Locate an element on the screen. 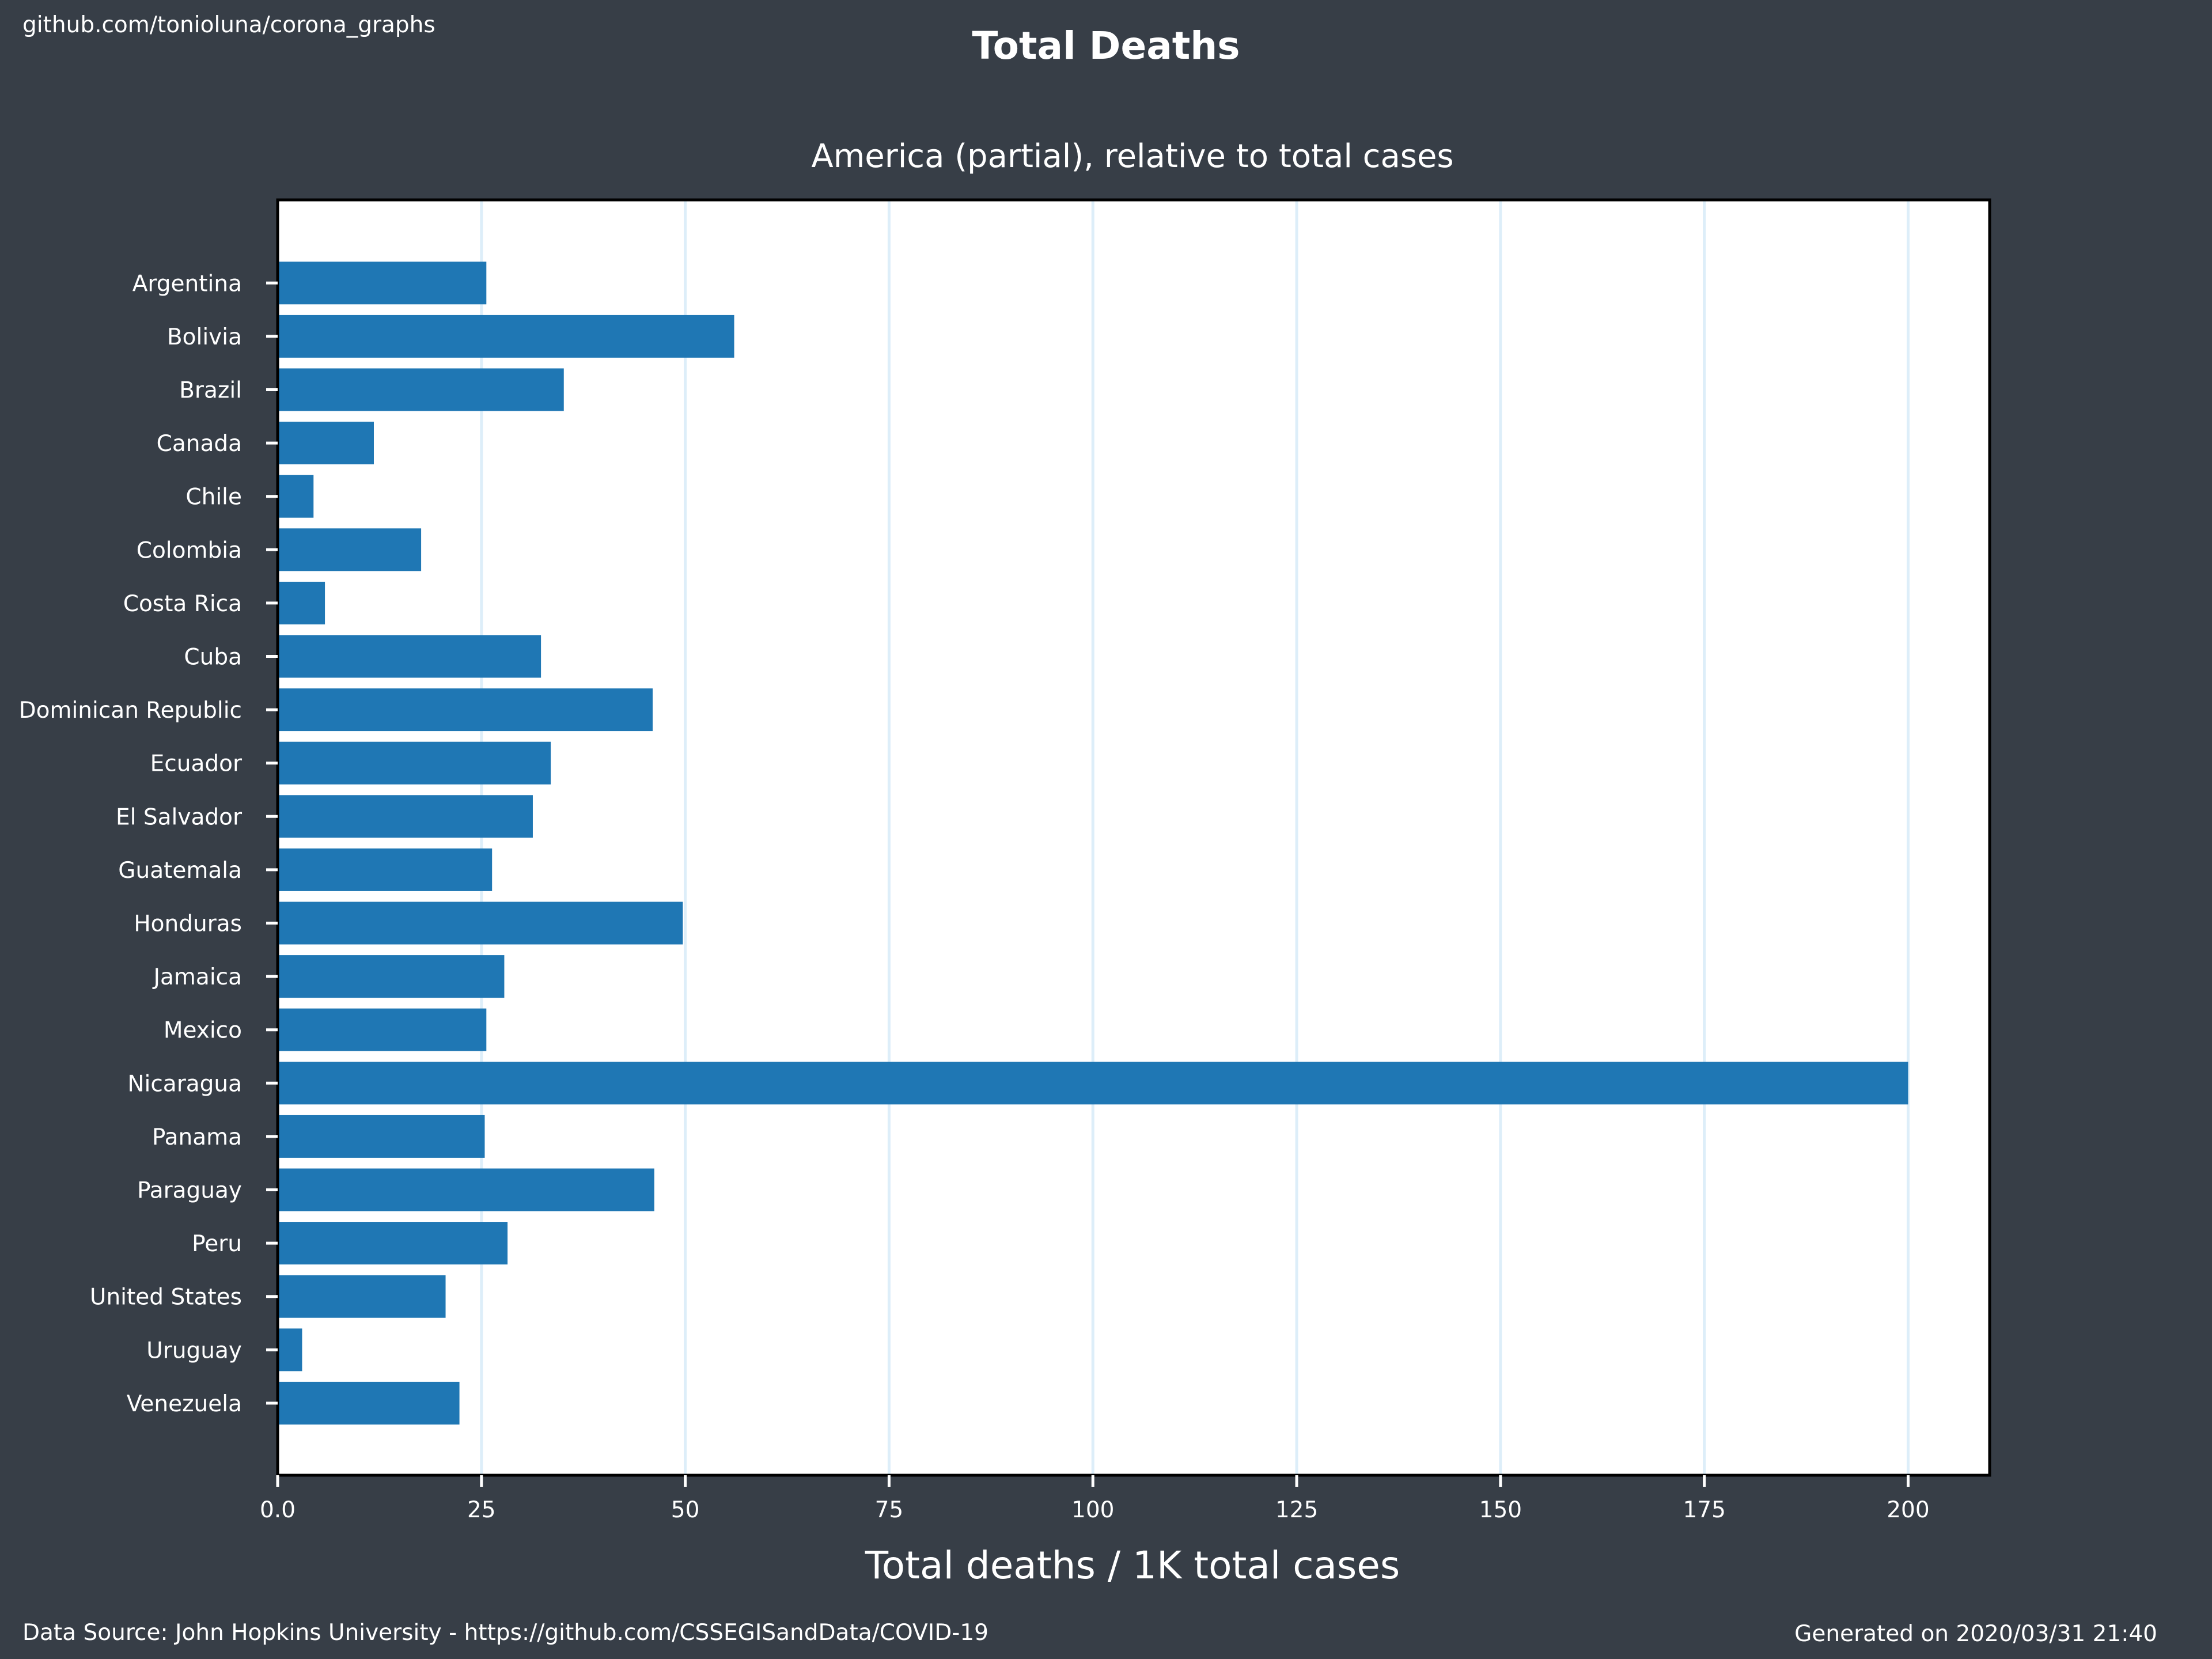  y-tick-label: Cuba is located at coordinates (213, 658).